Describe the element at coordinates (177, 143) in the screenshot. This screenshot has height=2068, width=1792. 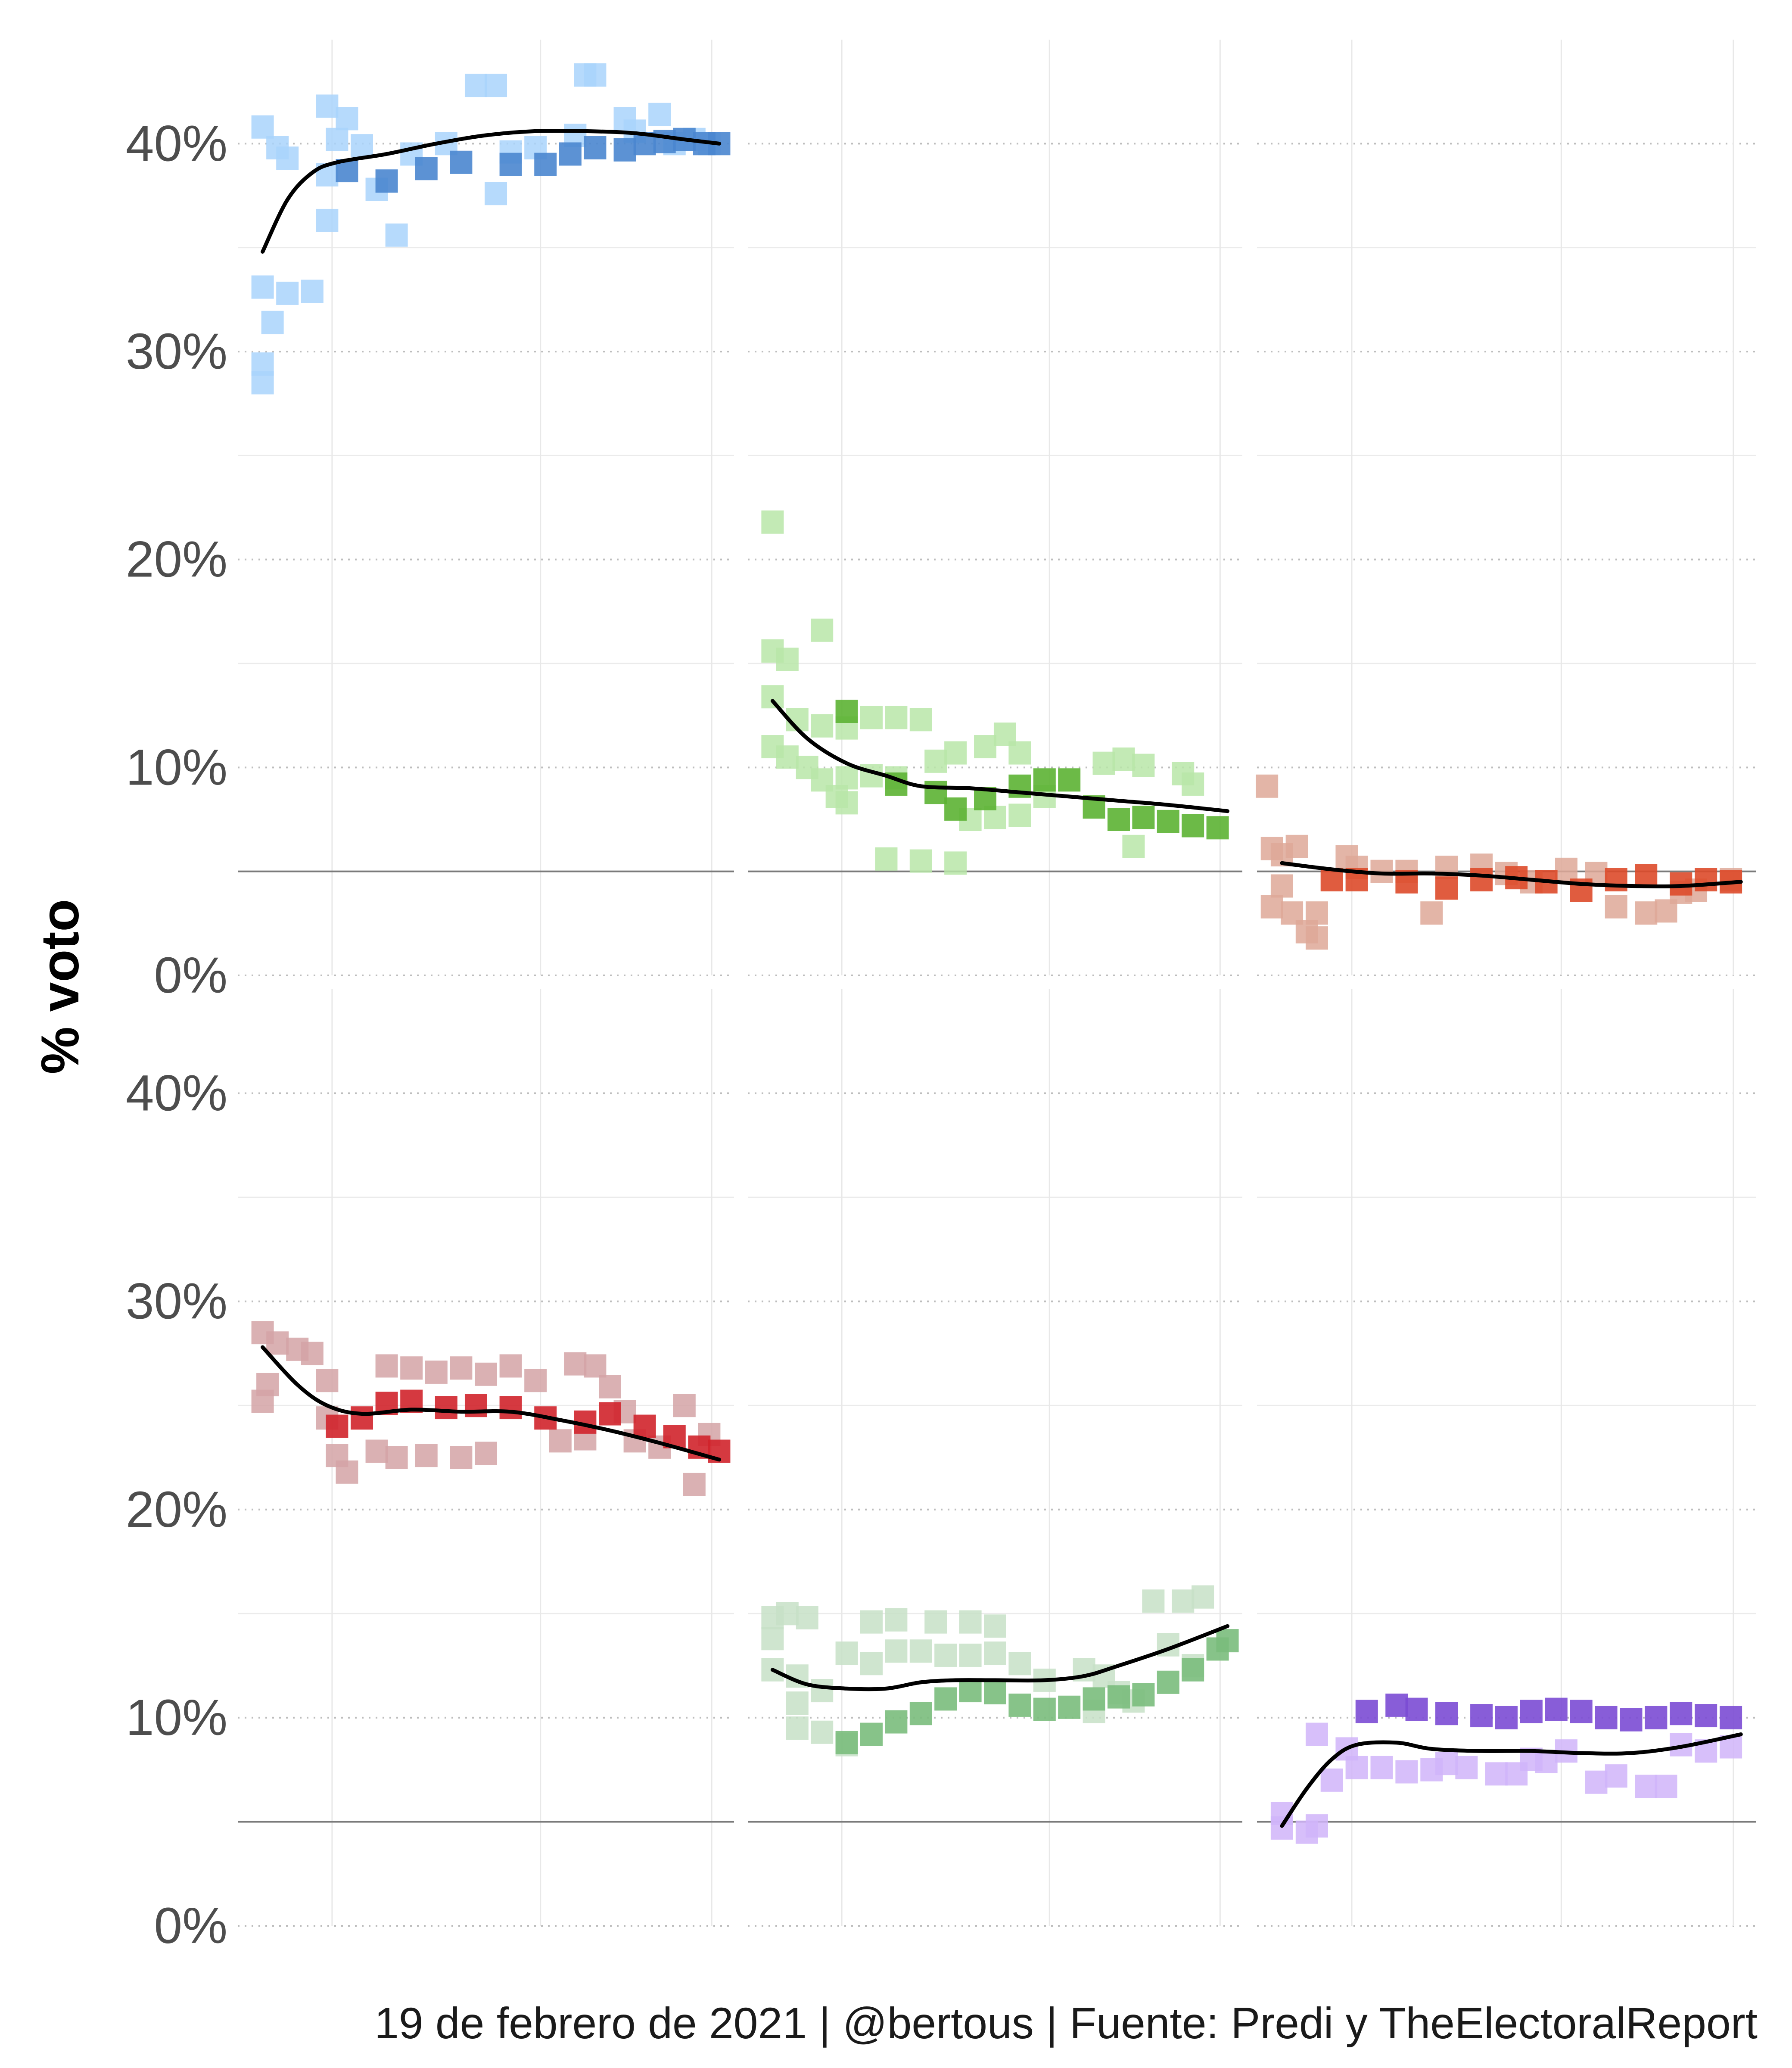
I see `y-tick-label: 40%` at that location.